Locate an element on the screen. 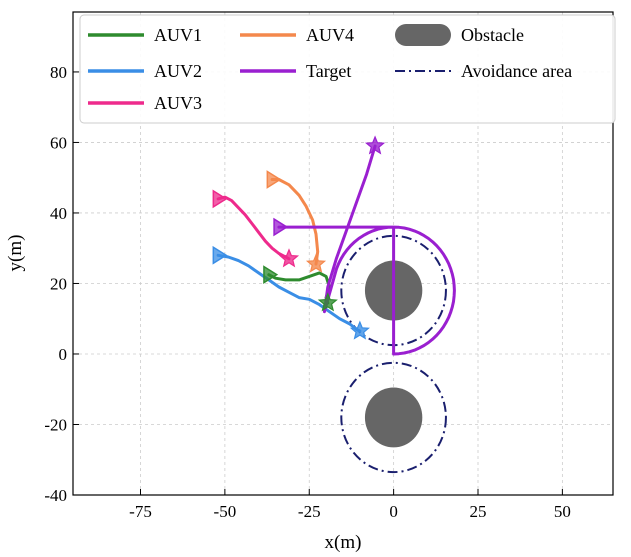 Image resolution: width=631 pixels, height=557 pixels. legend-label: Avoidance area is located at coordinates (516, 71).